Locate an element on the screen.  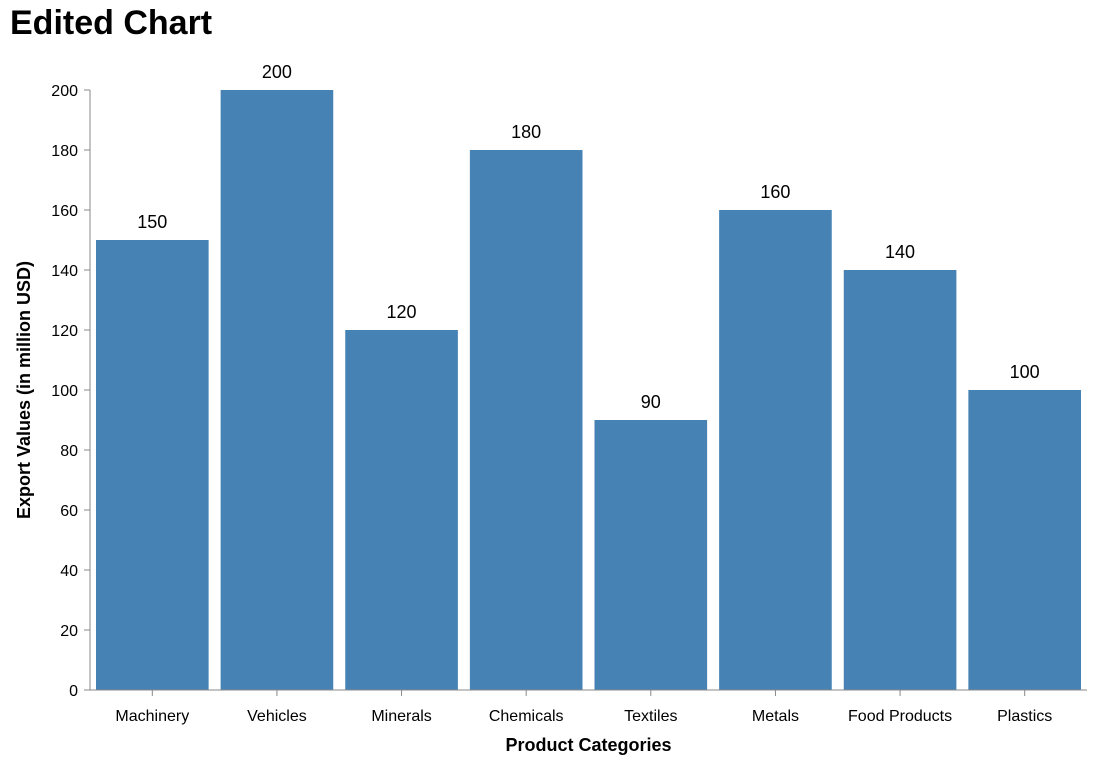
x-tick-label: Metals is located at coordinates (775, 716).